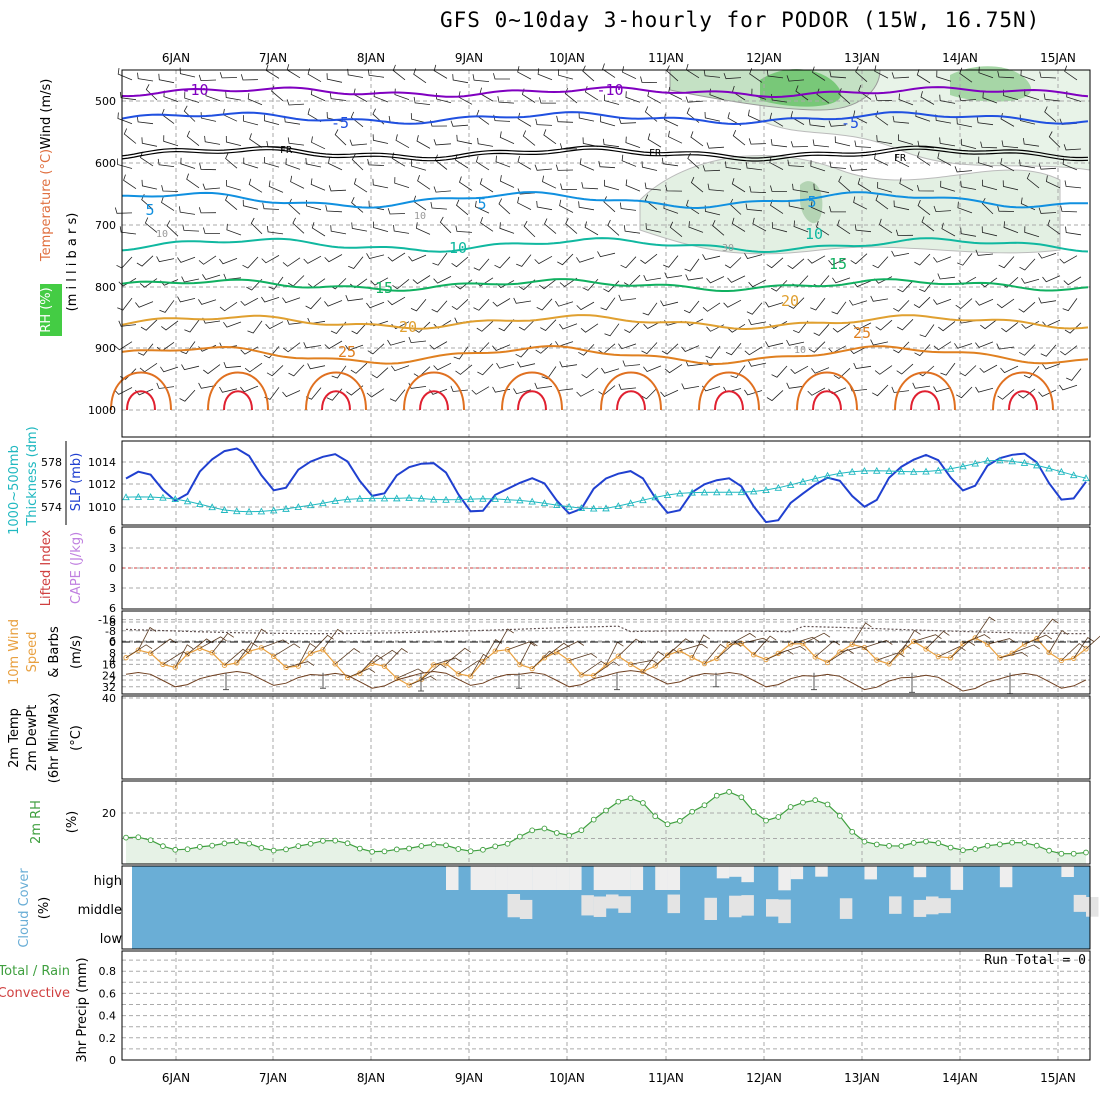 The height and width of the screenshot is (1100, 1100). I want to click on thickness-tick: 574, so click(51, 507).